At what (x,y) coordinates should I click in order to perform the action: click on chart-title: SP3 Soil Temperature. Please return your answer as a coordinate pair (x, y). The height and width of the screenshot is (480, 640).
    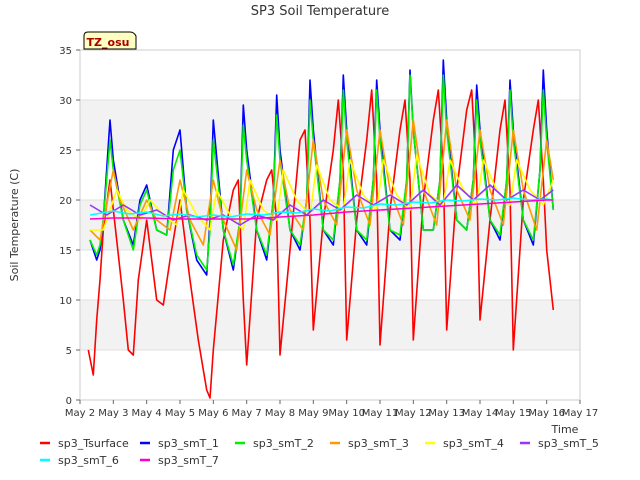
    Looking at the image, I should click on (320, 11).